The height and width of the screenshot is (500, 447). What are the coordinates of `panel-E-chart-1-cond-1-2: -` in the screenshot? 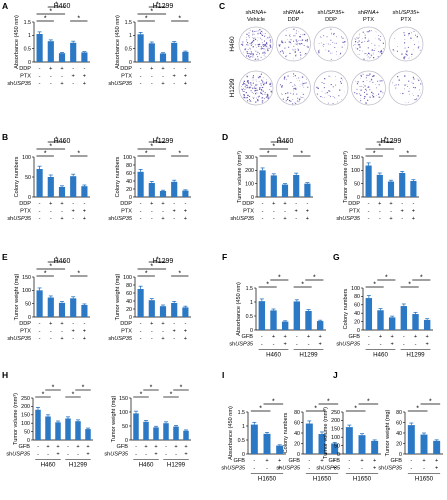 It's located at (163, 332).